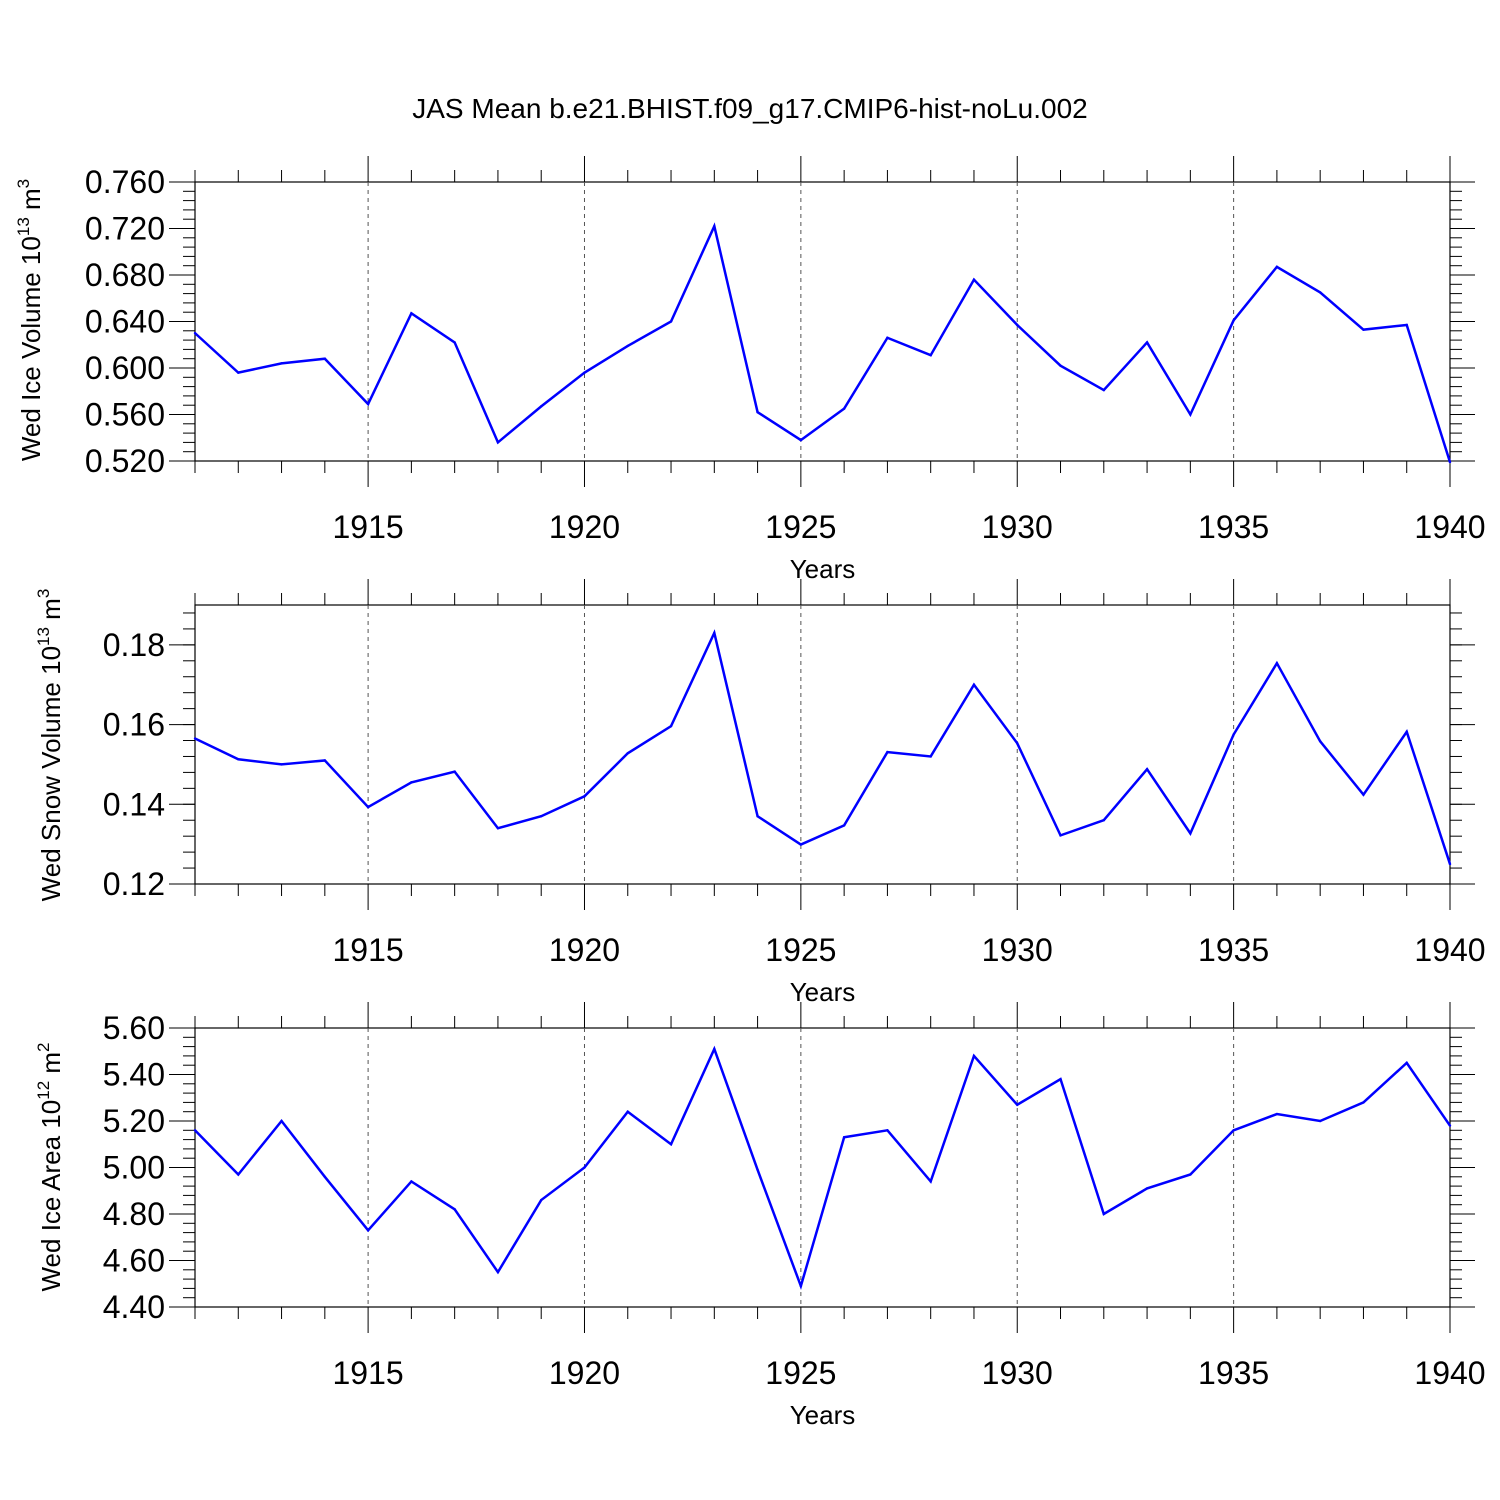 The height and width of the screenshot is (1500, 1500). What do you see at coordinates (50, 1166) in the screenshot?
I see `ice-area-y-axis-title: Wed Ice Area 1012 m2` at bounding box center [50, 1166].